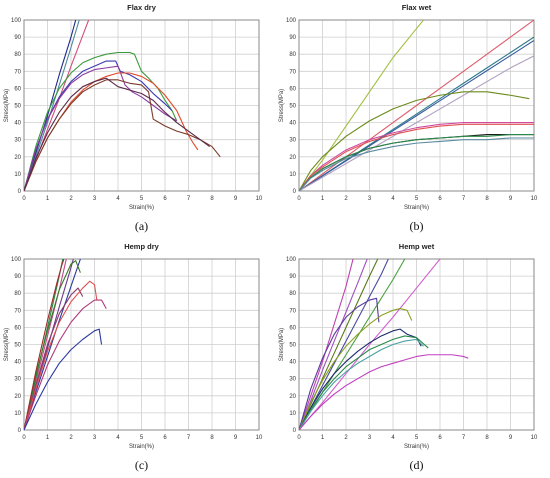 The height and width of the screenshot is (478, 550). Describe the element at coordinates (417, 226) in the screenshot. I see `panel-label: (b)` at that location.